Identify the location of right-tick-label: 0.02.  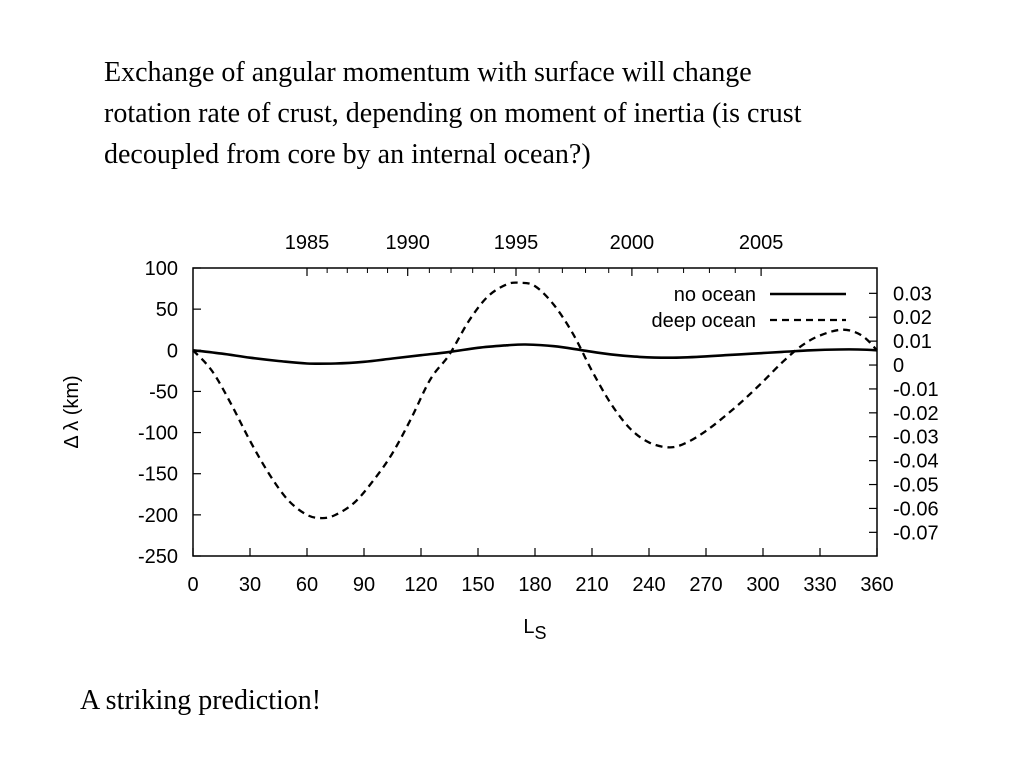
(912, 318).